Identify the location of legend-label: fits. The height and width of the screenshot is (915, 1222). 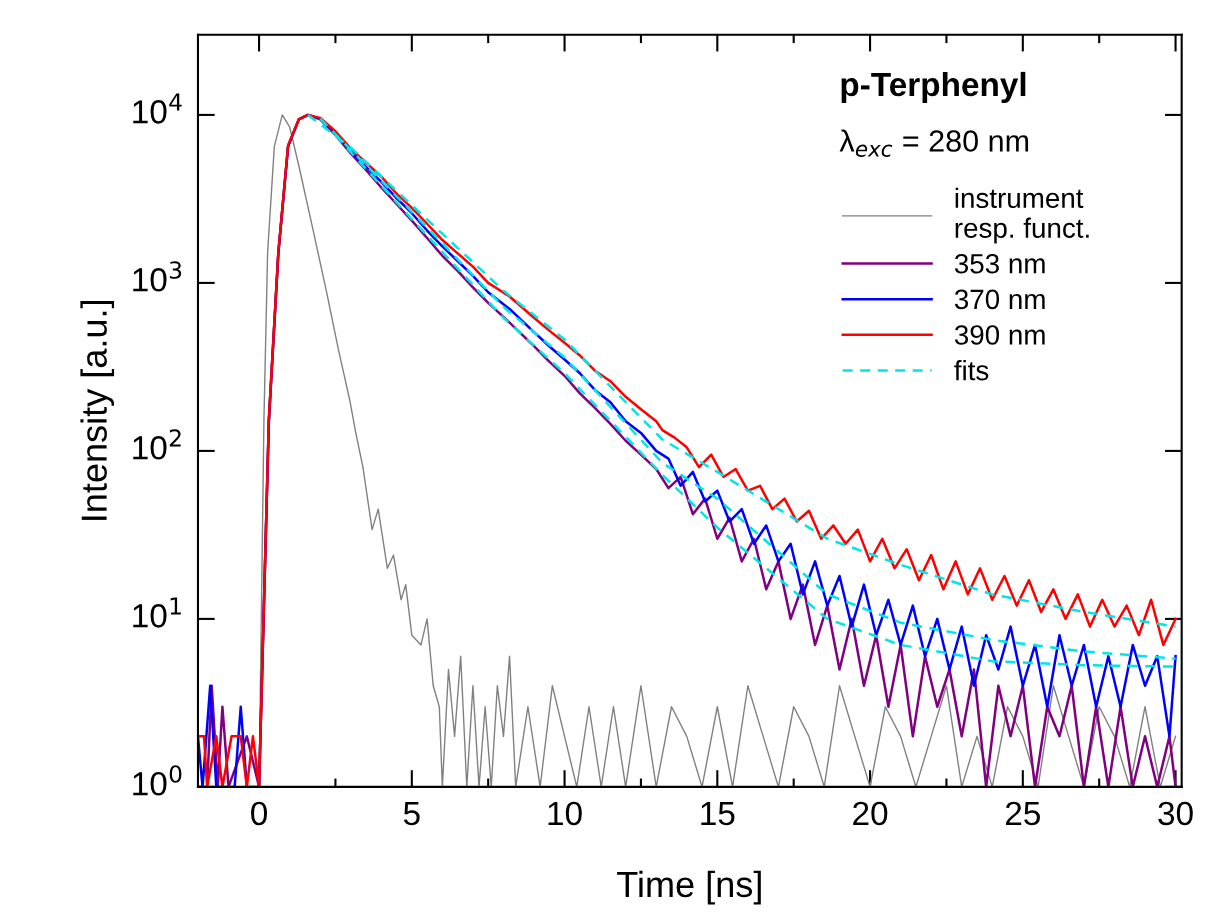
(971, 370).